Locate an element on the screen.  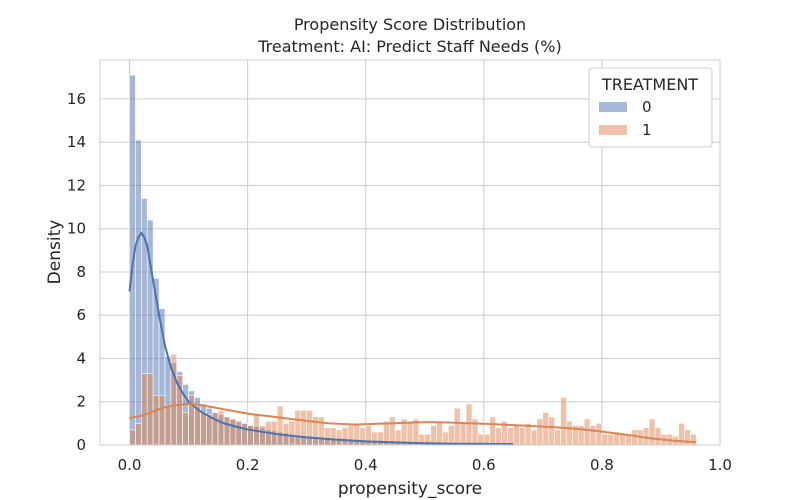
x-tick-label: 0.0 is located at coordinates (130, 465).